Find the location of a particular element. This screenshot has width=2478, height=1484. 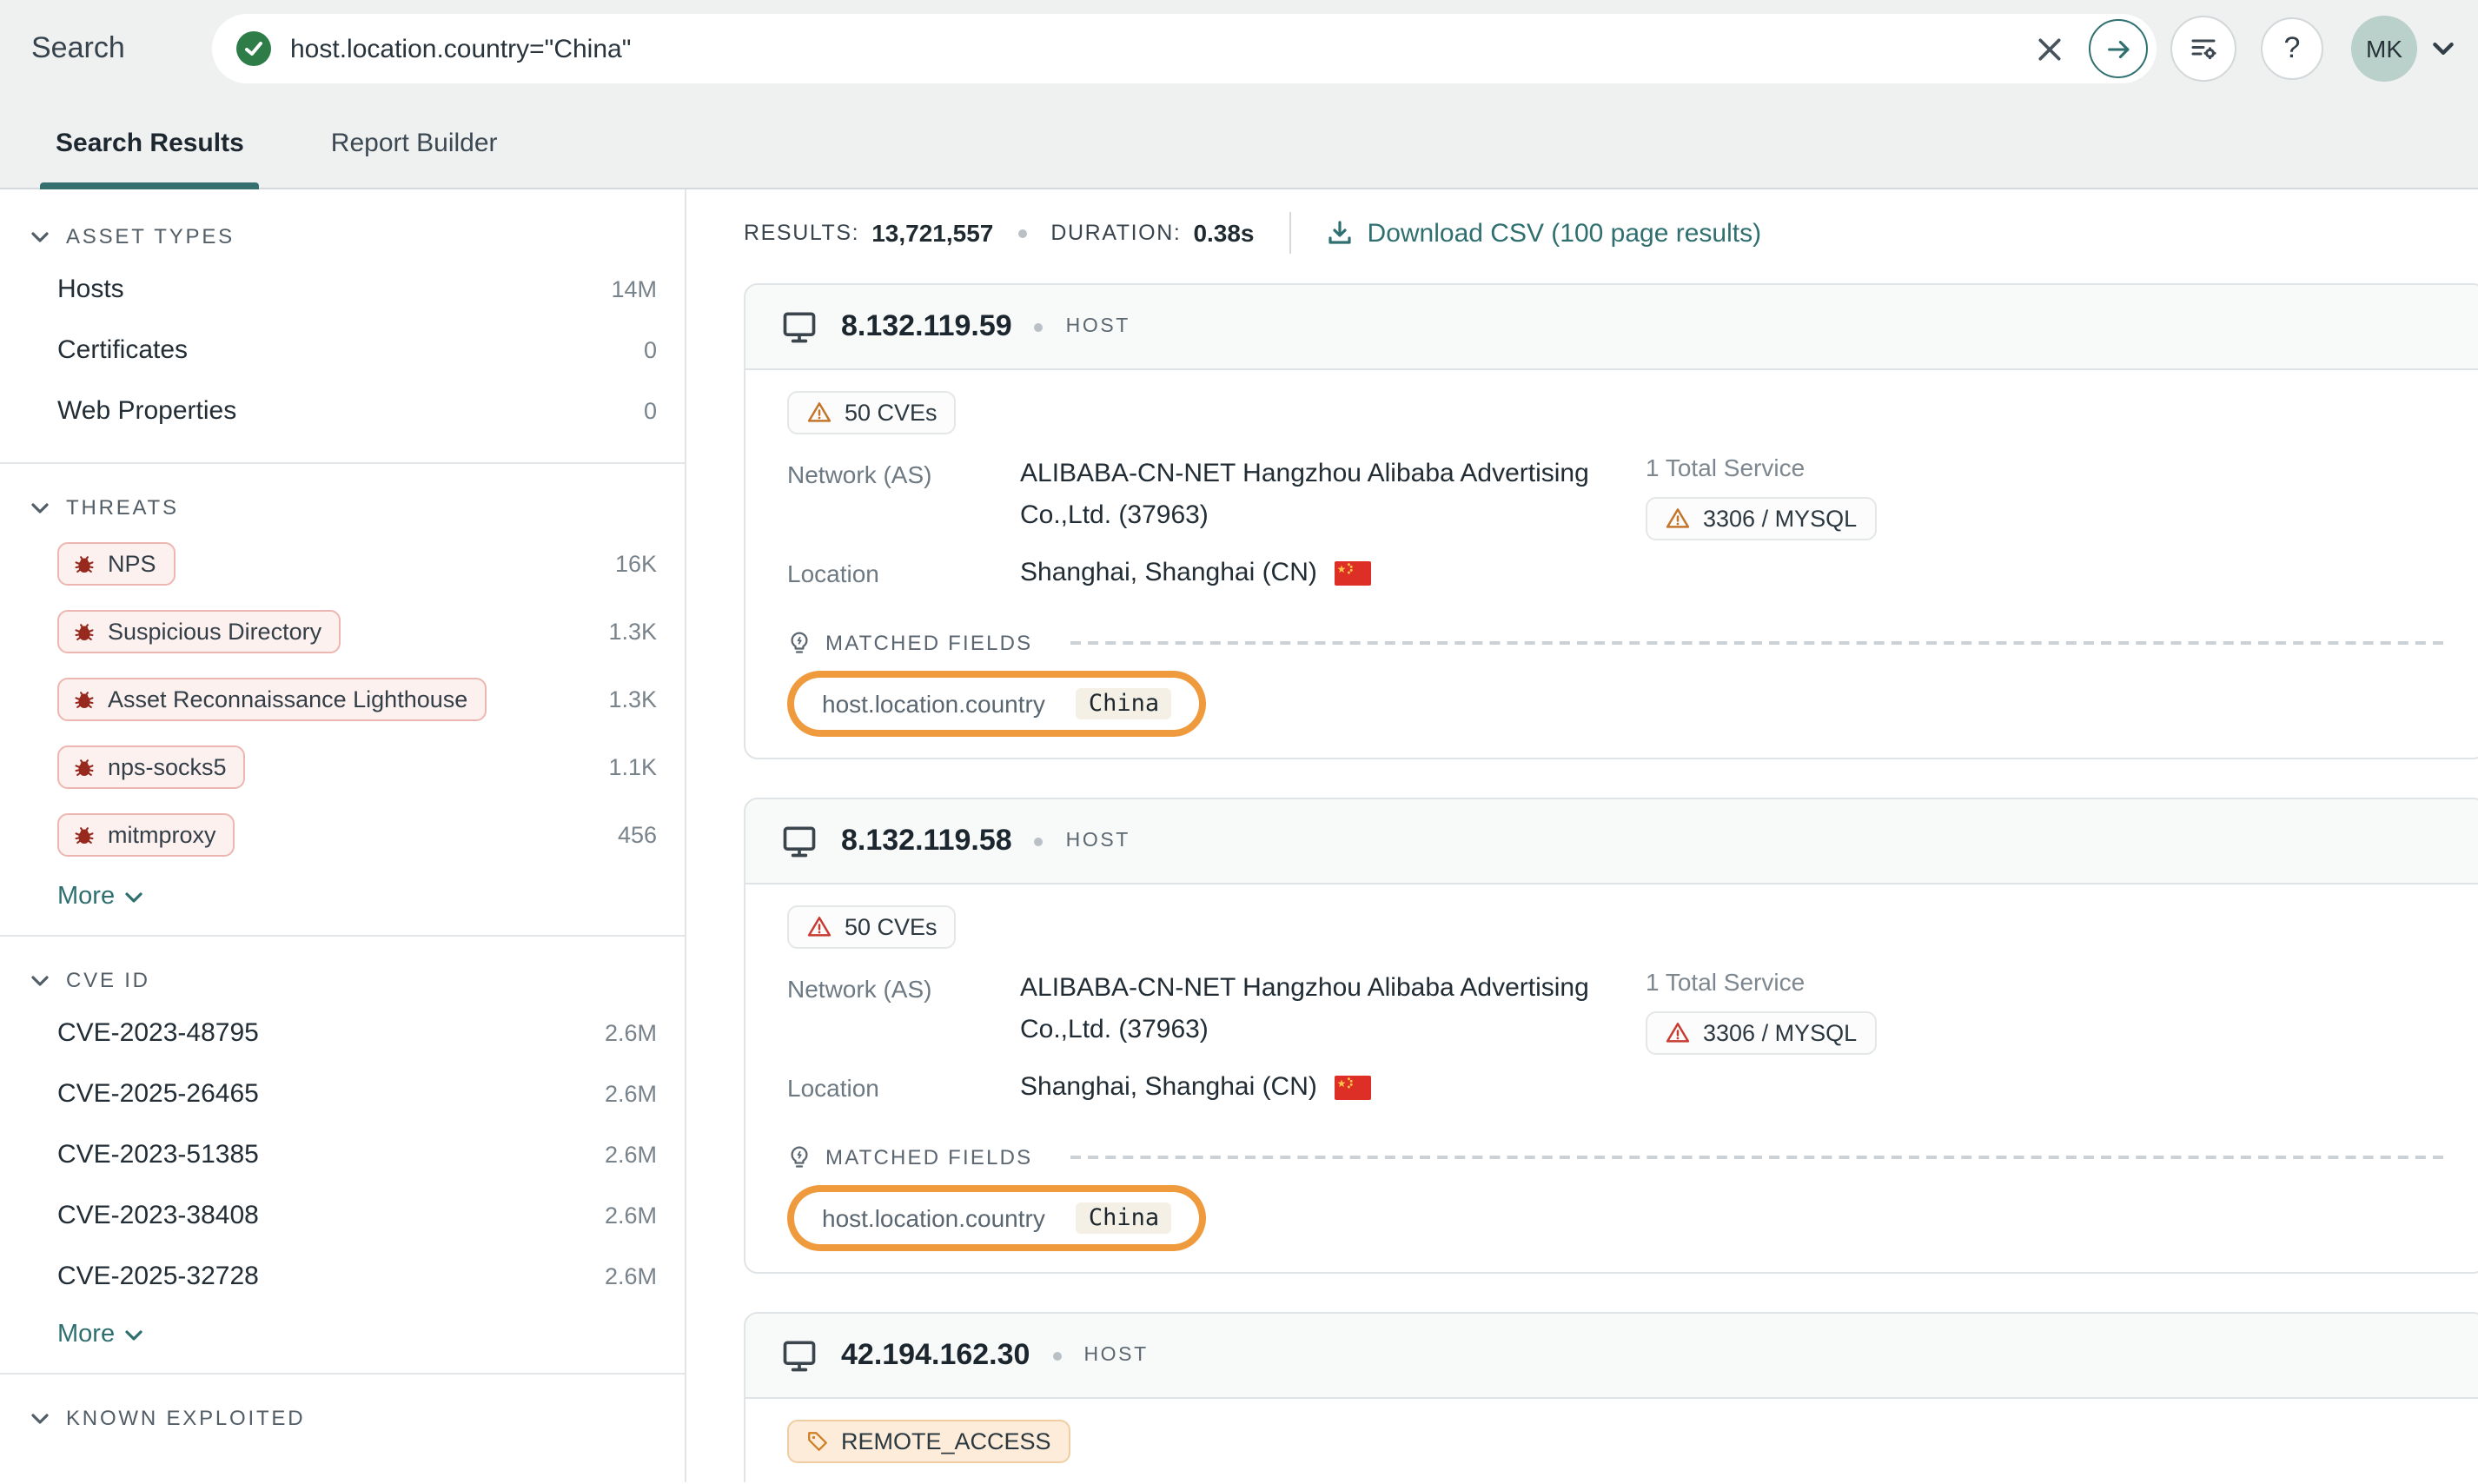

item-label: CVE-2023-38408 is located at coordinates (158, 1215).